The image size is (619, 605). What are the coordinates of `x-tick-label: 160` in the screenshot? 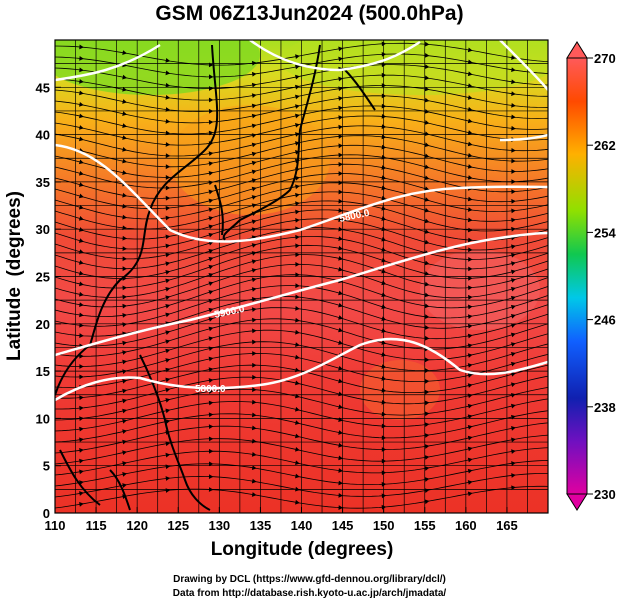 It's located at (466, 525).